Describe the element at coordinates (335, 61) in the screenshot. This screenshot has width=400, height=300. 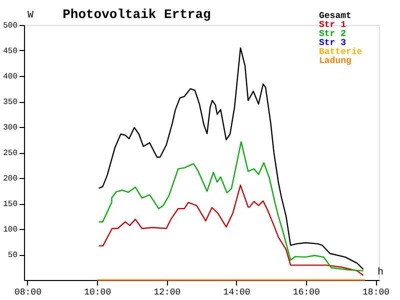
I see `text: Ladung` at that location.